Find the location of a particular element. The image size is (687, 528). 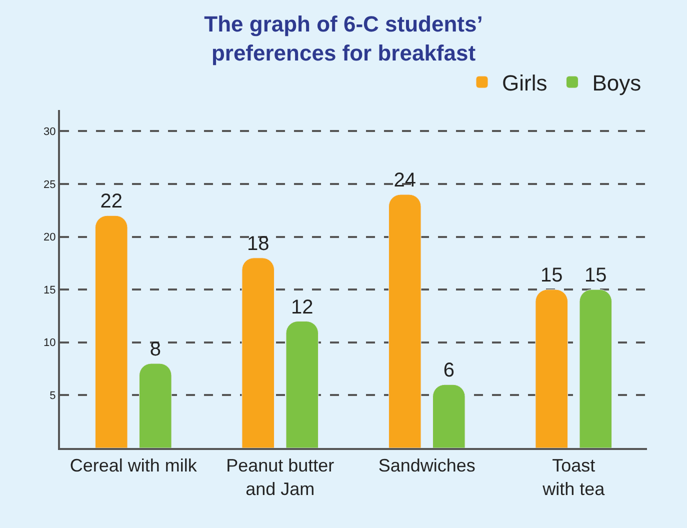

x-tick-label: Cereal with milk is located at coordinates (134, 466).